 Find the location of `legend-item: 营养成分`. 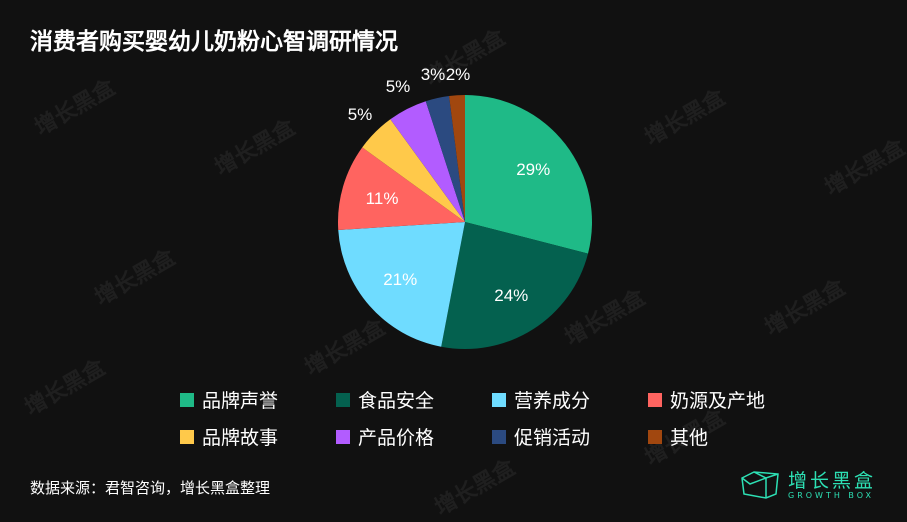

legend-item: 营养成分 is located at coordinates (570, 399).